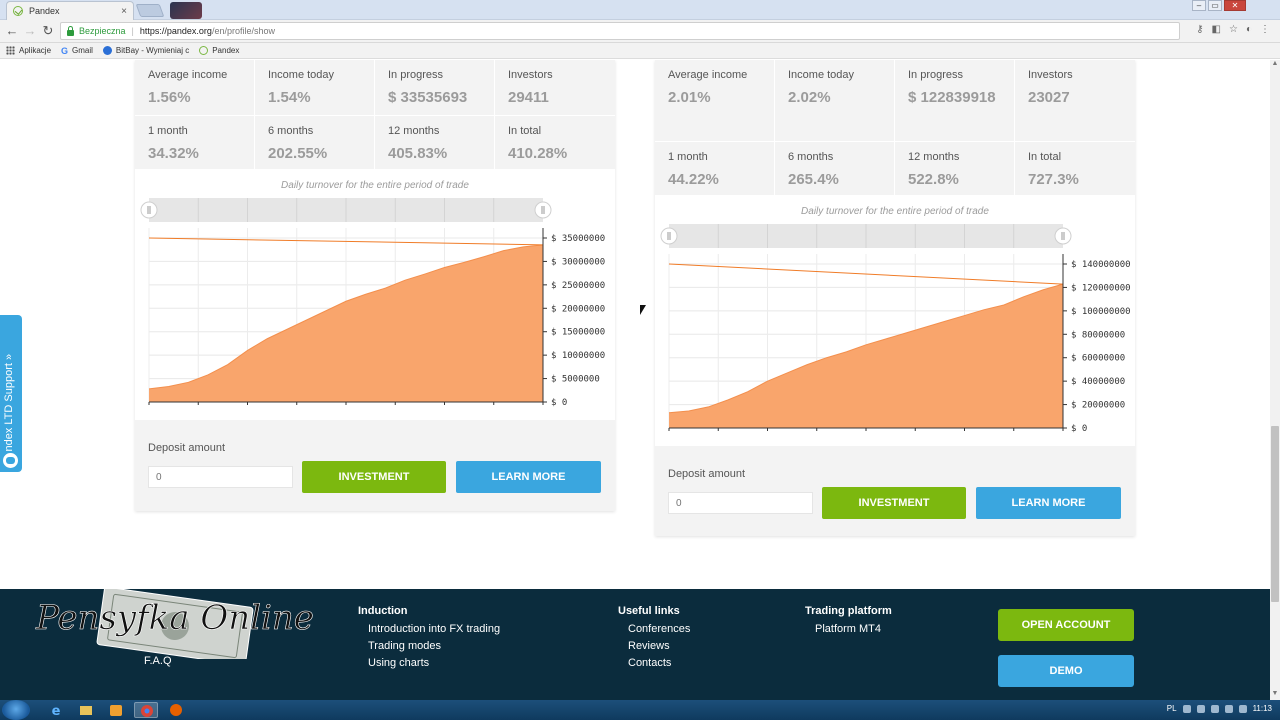  I want to click on close-window-button: ✕, so click(1235, 5).